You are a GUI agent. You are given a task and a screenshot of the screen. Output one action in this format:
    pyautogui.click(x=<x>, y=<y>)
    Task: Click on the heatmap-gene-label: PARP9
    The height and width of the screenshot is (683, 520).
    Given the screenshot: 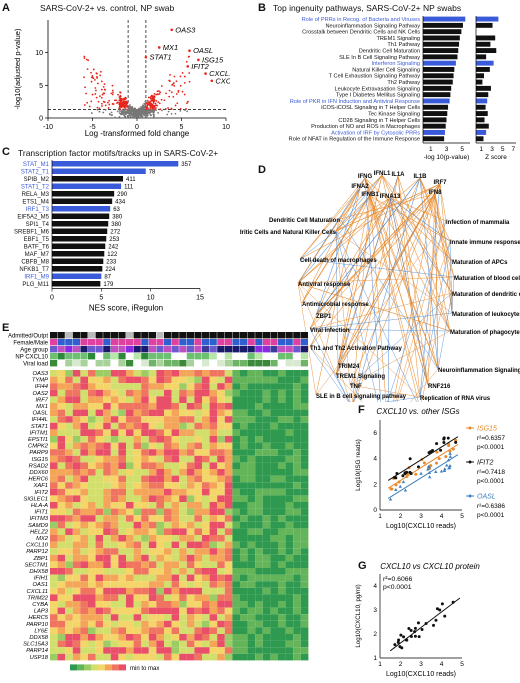 What is the action you would take?
    pyautogui.click(x=38, y=453)
    